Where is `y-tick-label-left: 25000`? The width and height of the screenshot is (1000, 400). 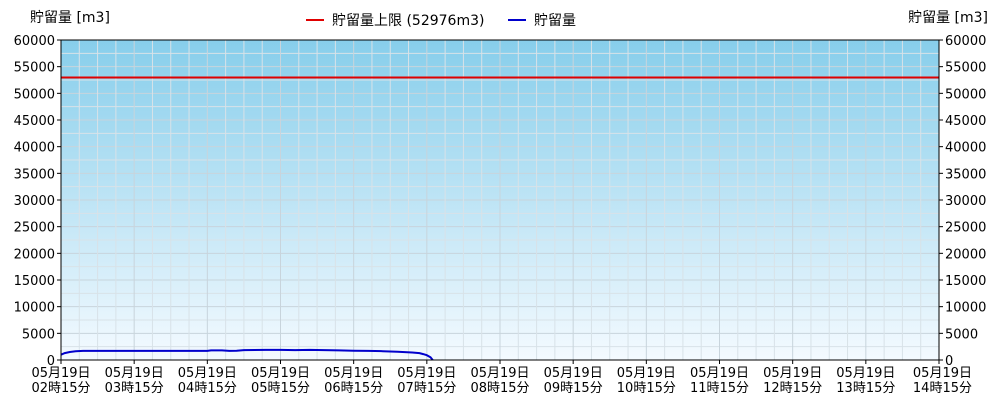
y-tick-label-left: 25000 is located at coordinates (34, 228).